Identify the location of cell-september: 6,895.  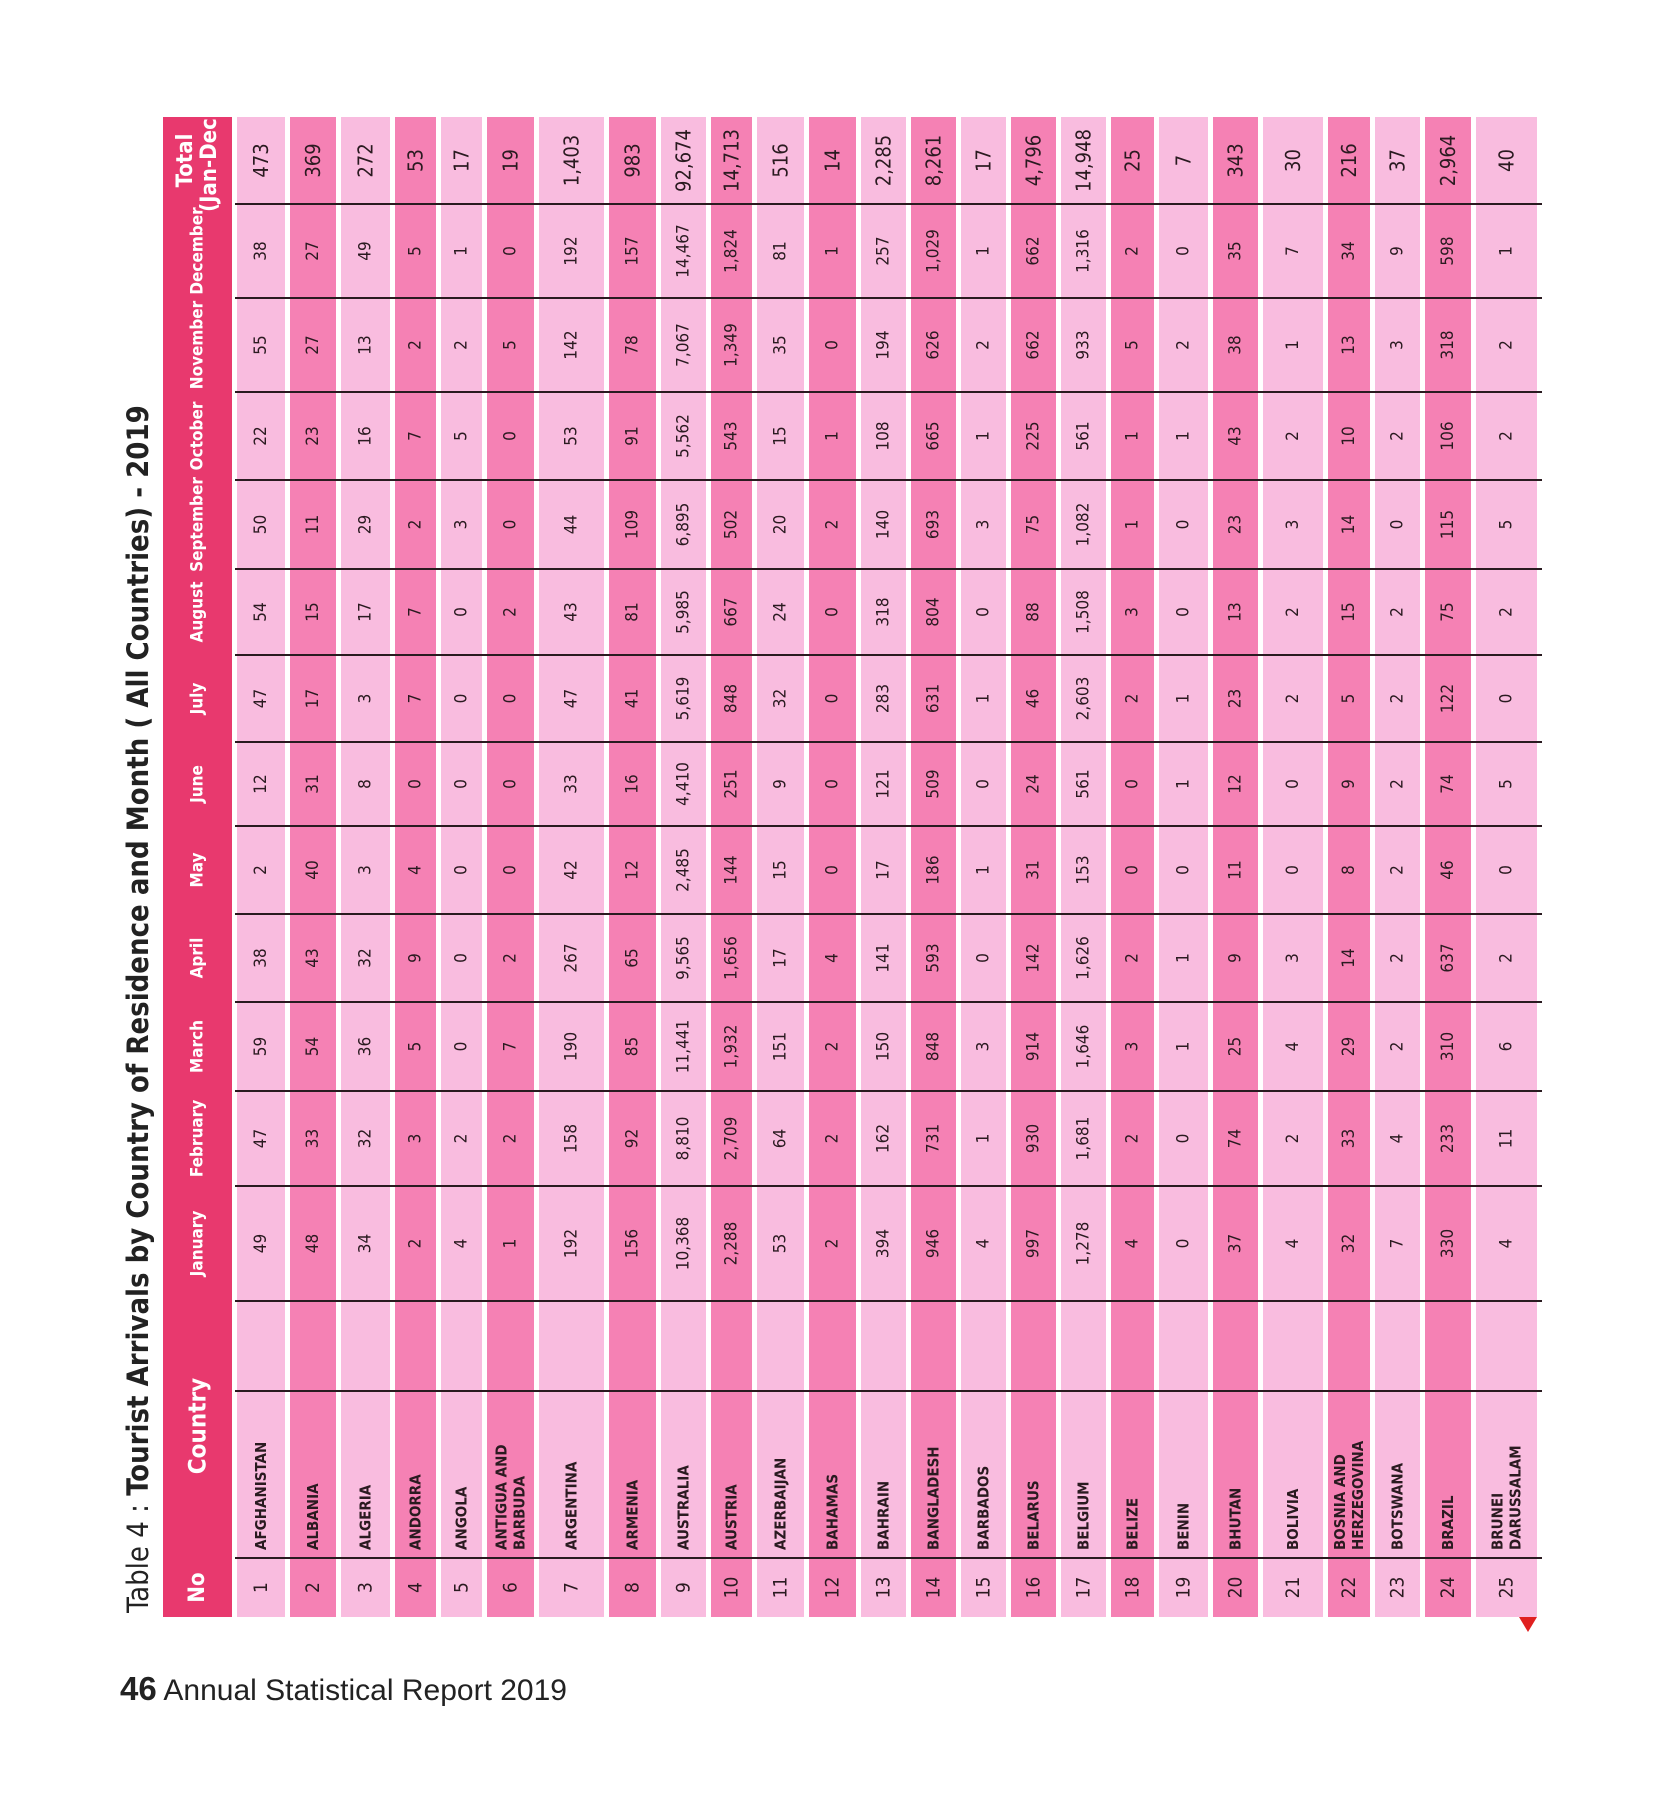
(684, 525).